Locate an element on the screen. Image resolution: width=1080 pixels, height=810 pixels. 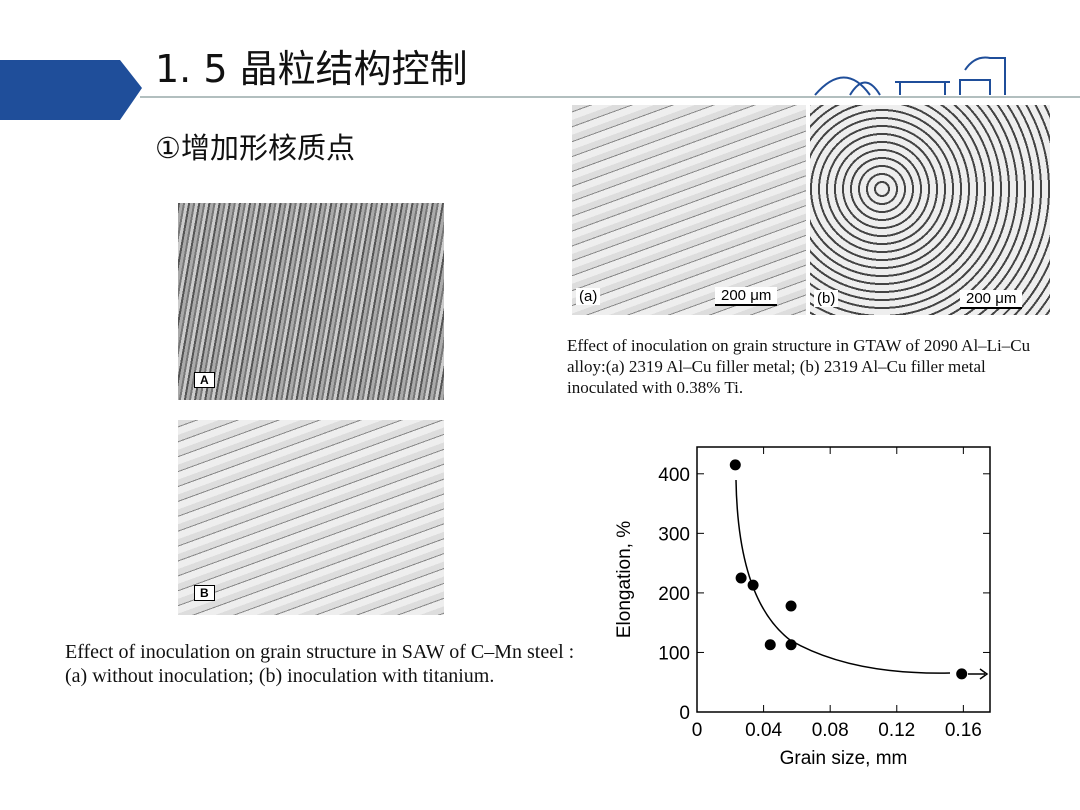
x-tick-label: 0.08 is located at coordinates (830, 730).